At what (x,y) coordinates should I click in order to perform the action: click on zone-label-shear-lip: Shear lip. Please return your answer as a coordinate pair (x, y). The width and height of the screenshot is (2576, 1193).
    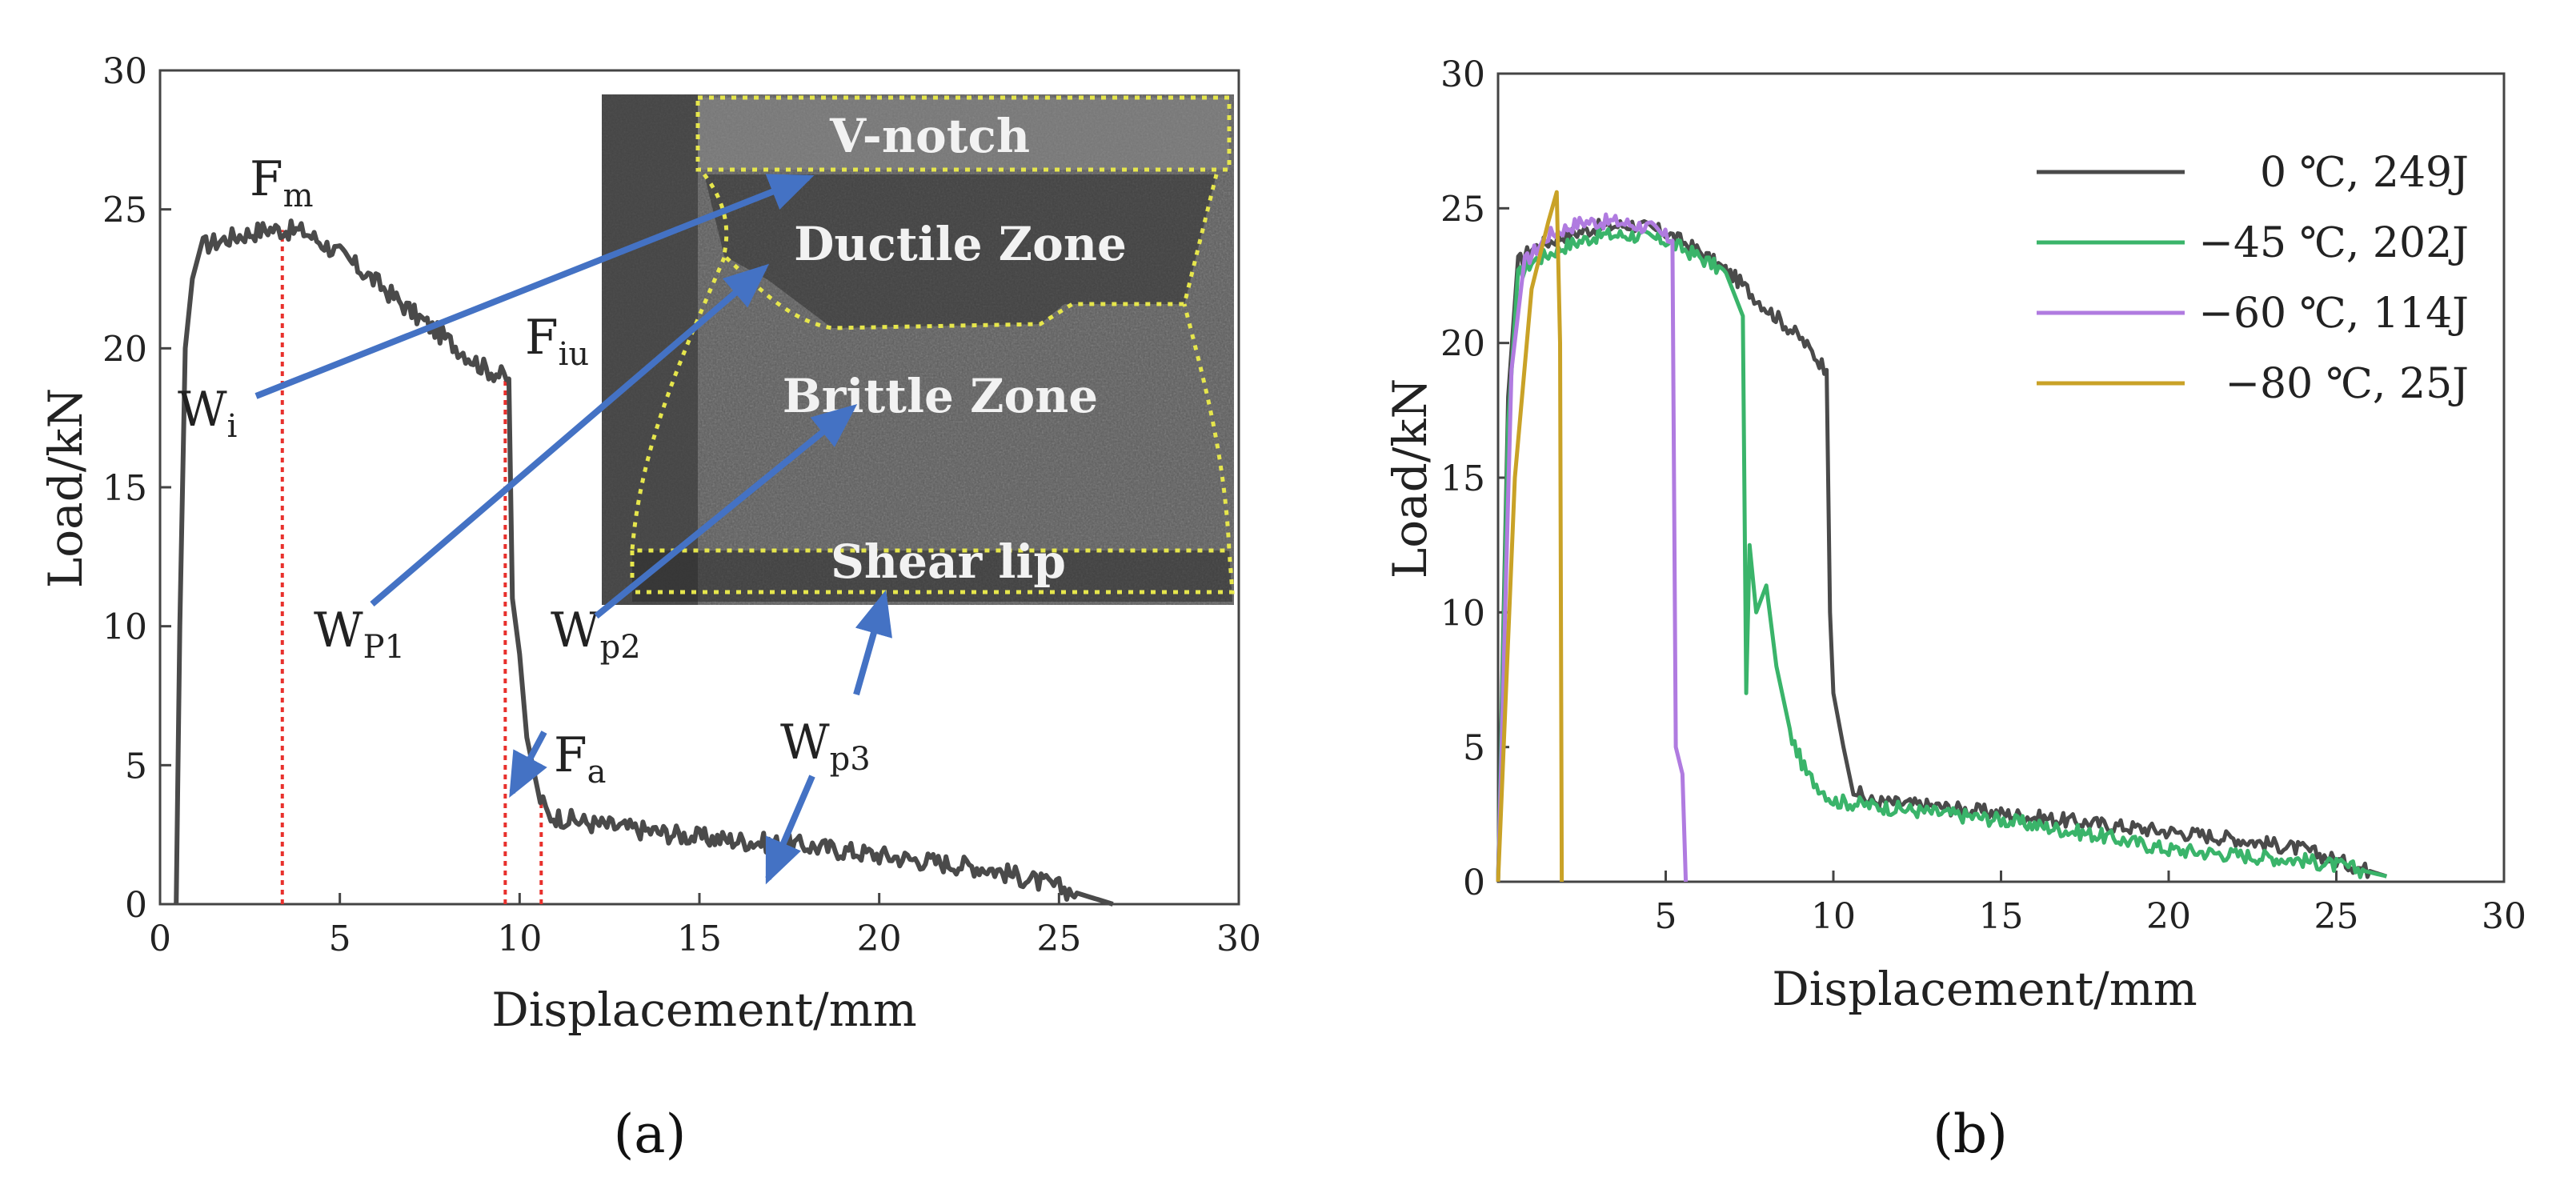
    Looking at the image, I should click on (948, 561).